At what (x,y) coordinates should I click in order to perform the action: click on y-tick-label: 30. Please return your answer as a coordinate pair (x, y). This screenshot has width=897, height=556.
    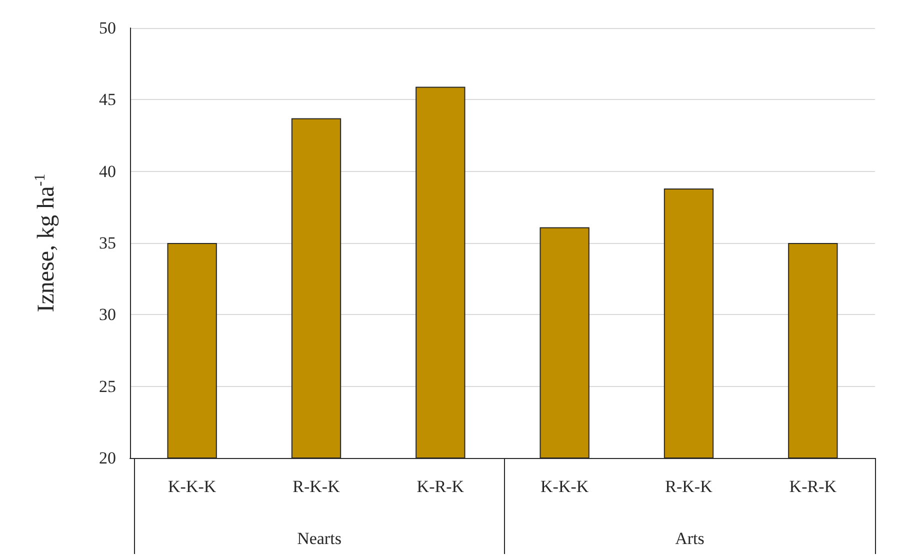
    Looking at the image, I should click on (107, 314).